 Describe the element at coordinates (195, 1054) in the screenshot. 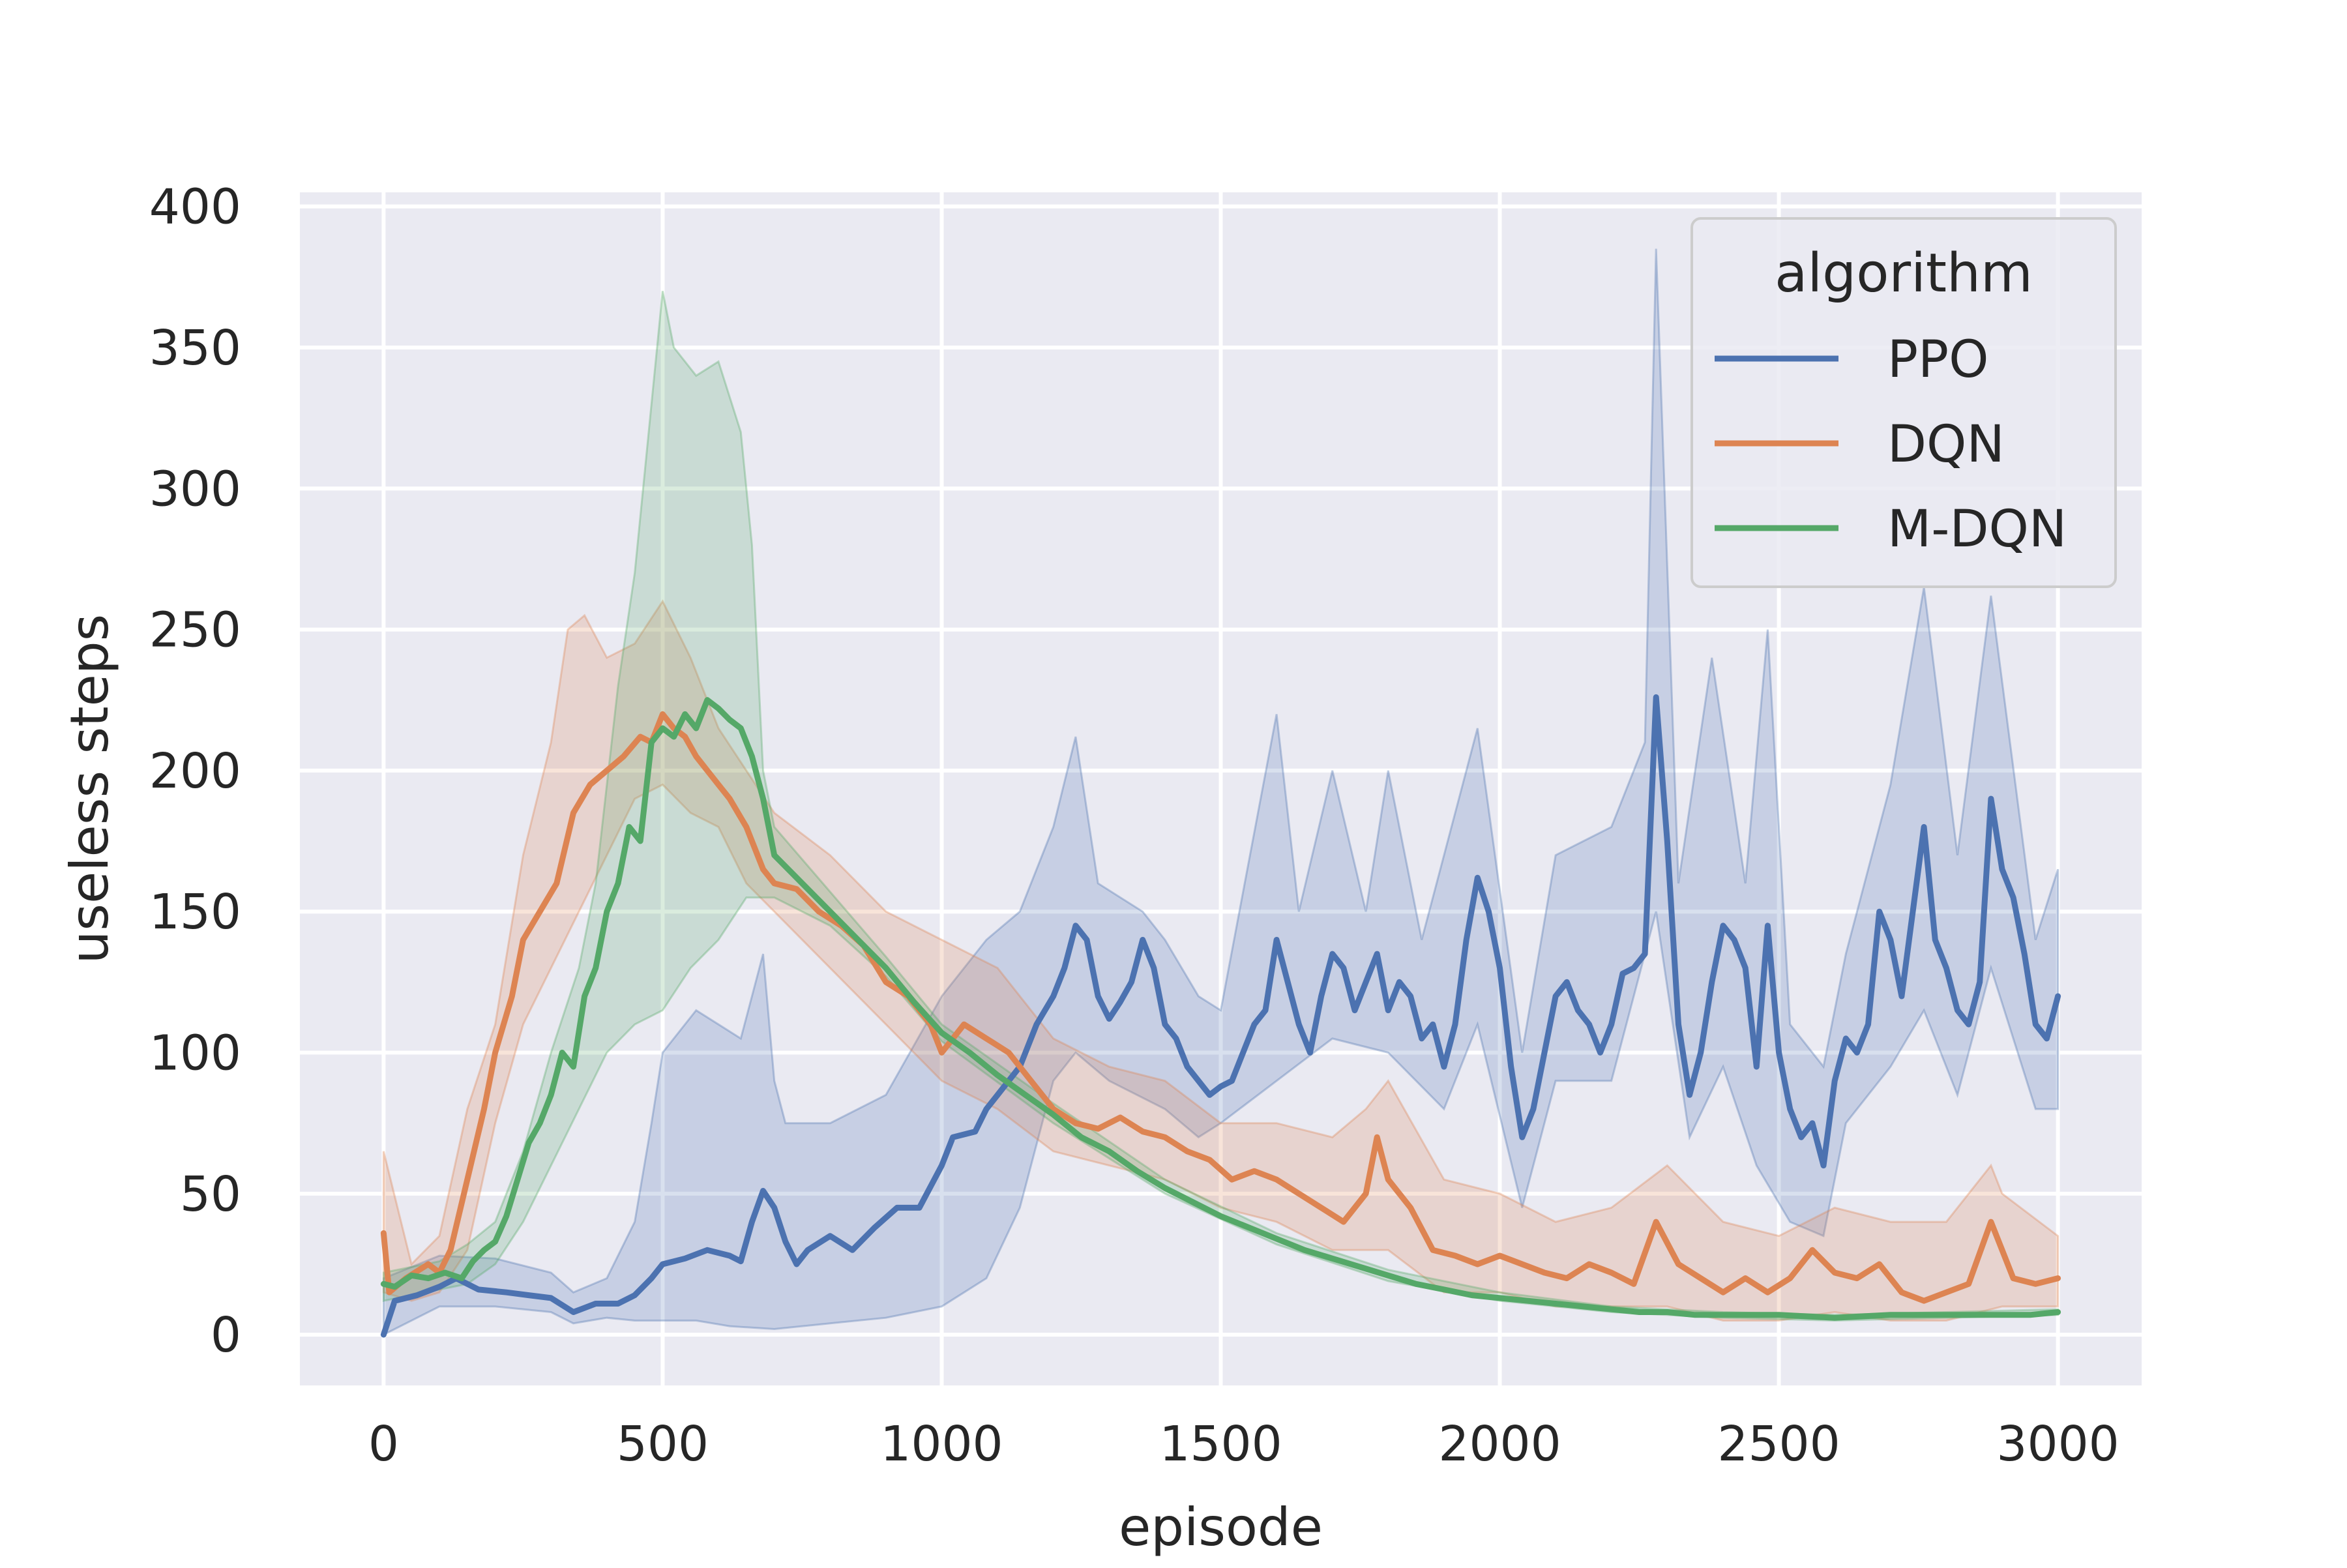

I see `y-tick-label: 100` at that location.